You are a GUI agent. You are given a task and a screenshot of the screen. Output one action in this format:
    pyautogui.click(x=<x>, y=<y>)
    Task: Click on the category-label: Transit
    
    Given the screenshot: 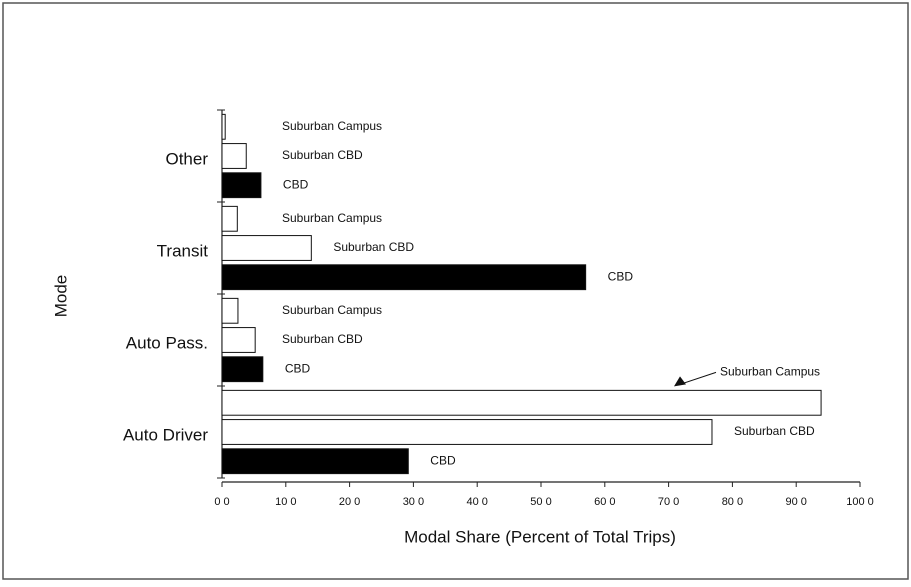 What is the action you would take?
    pyautogui.click(x=183, y=250)
    